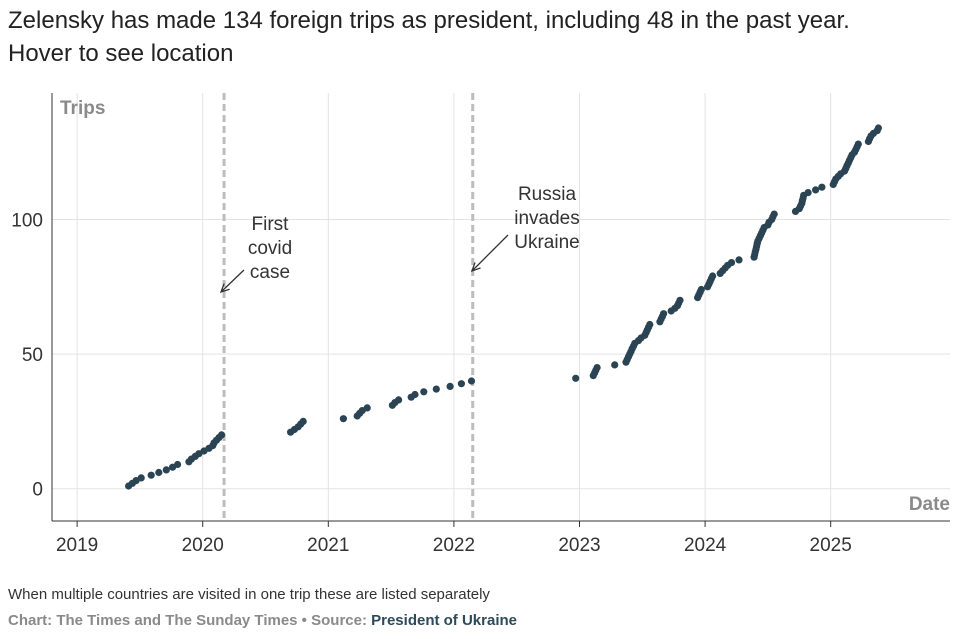 The height and width of the screenshot is (639, 956). Describe the element at coordinates (547, 218) in the screenshot. I see `annotation-label: invades` at that location.